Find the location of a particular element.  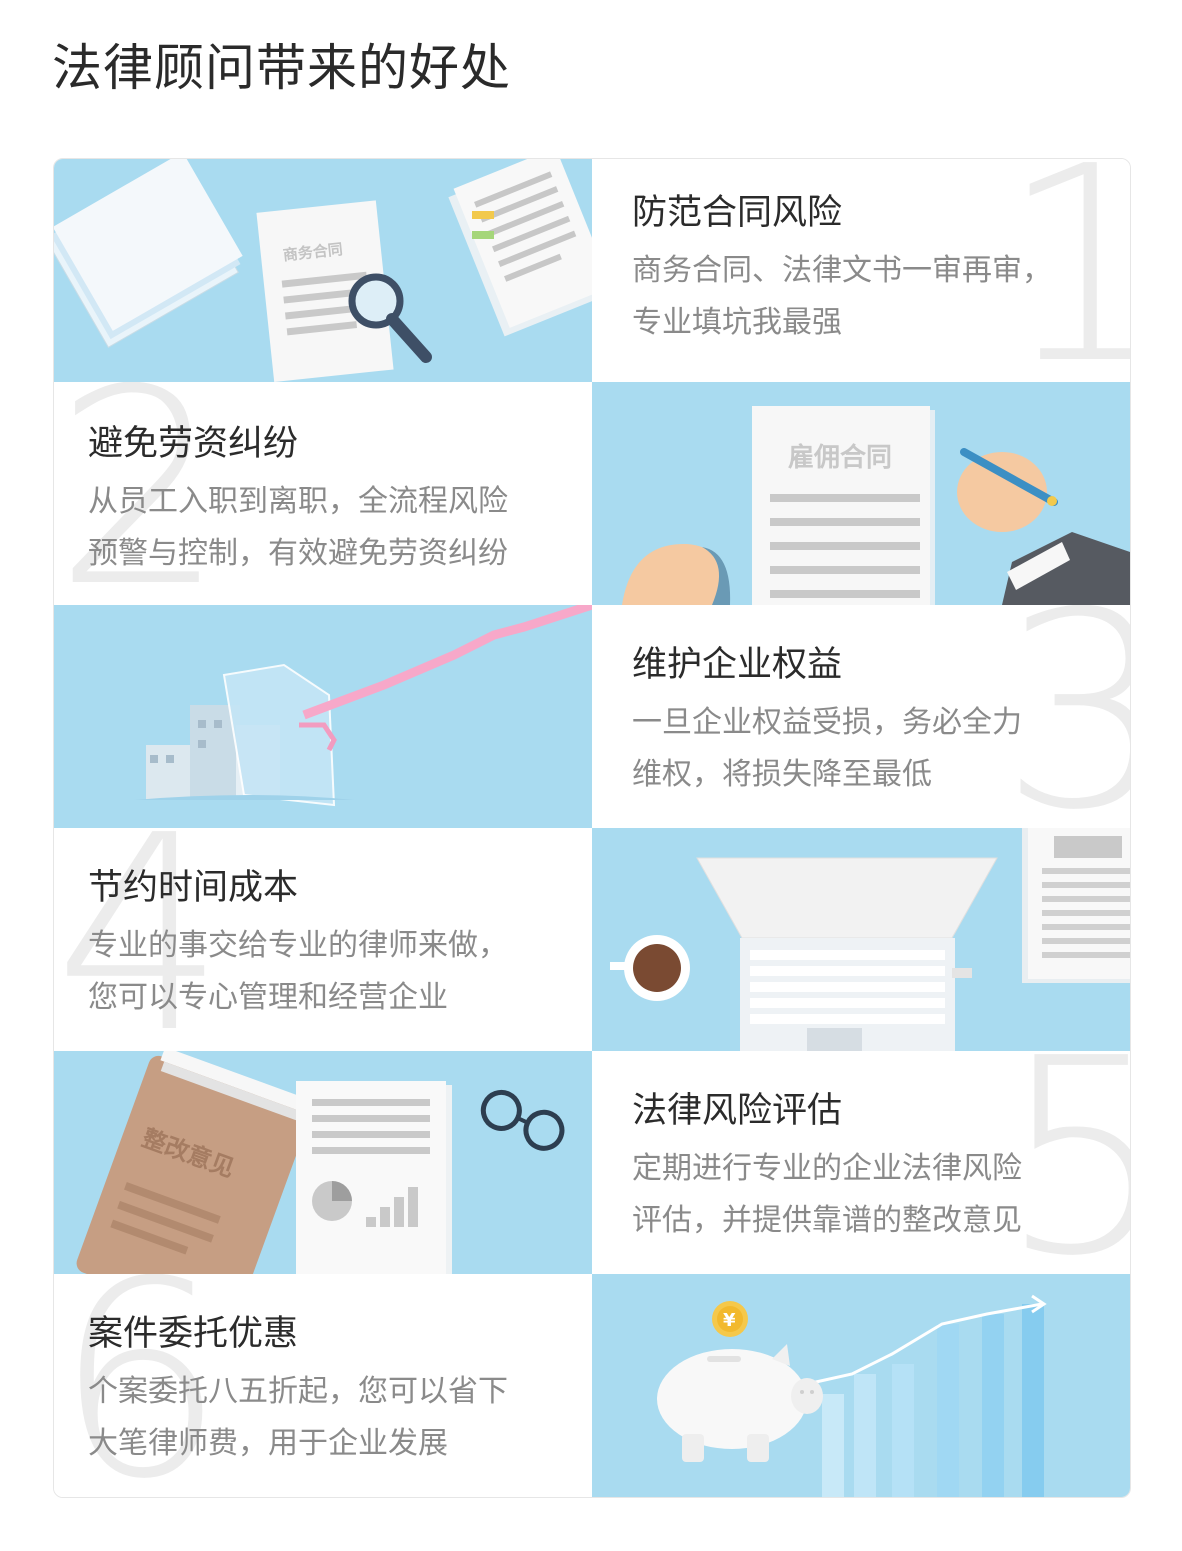

coin-symbol: ¥ is located at coordinates (729, 1320).